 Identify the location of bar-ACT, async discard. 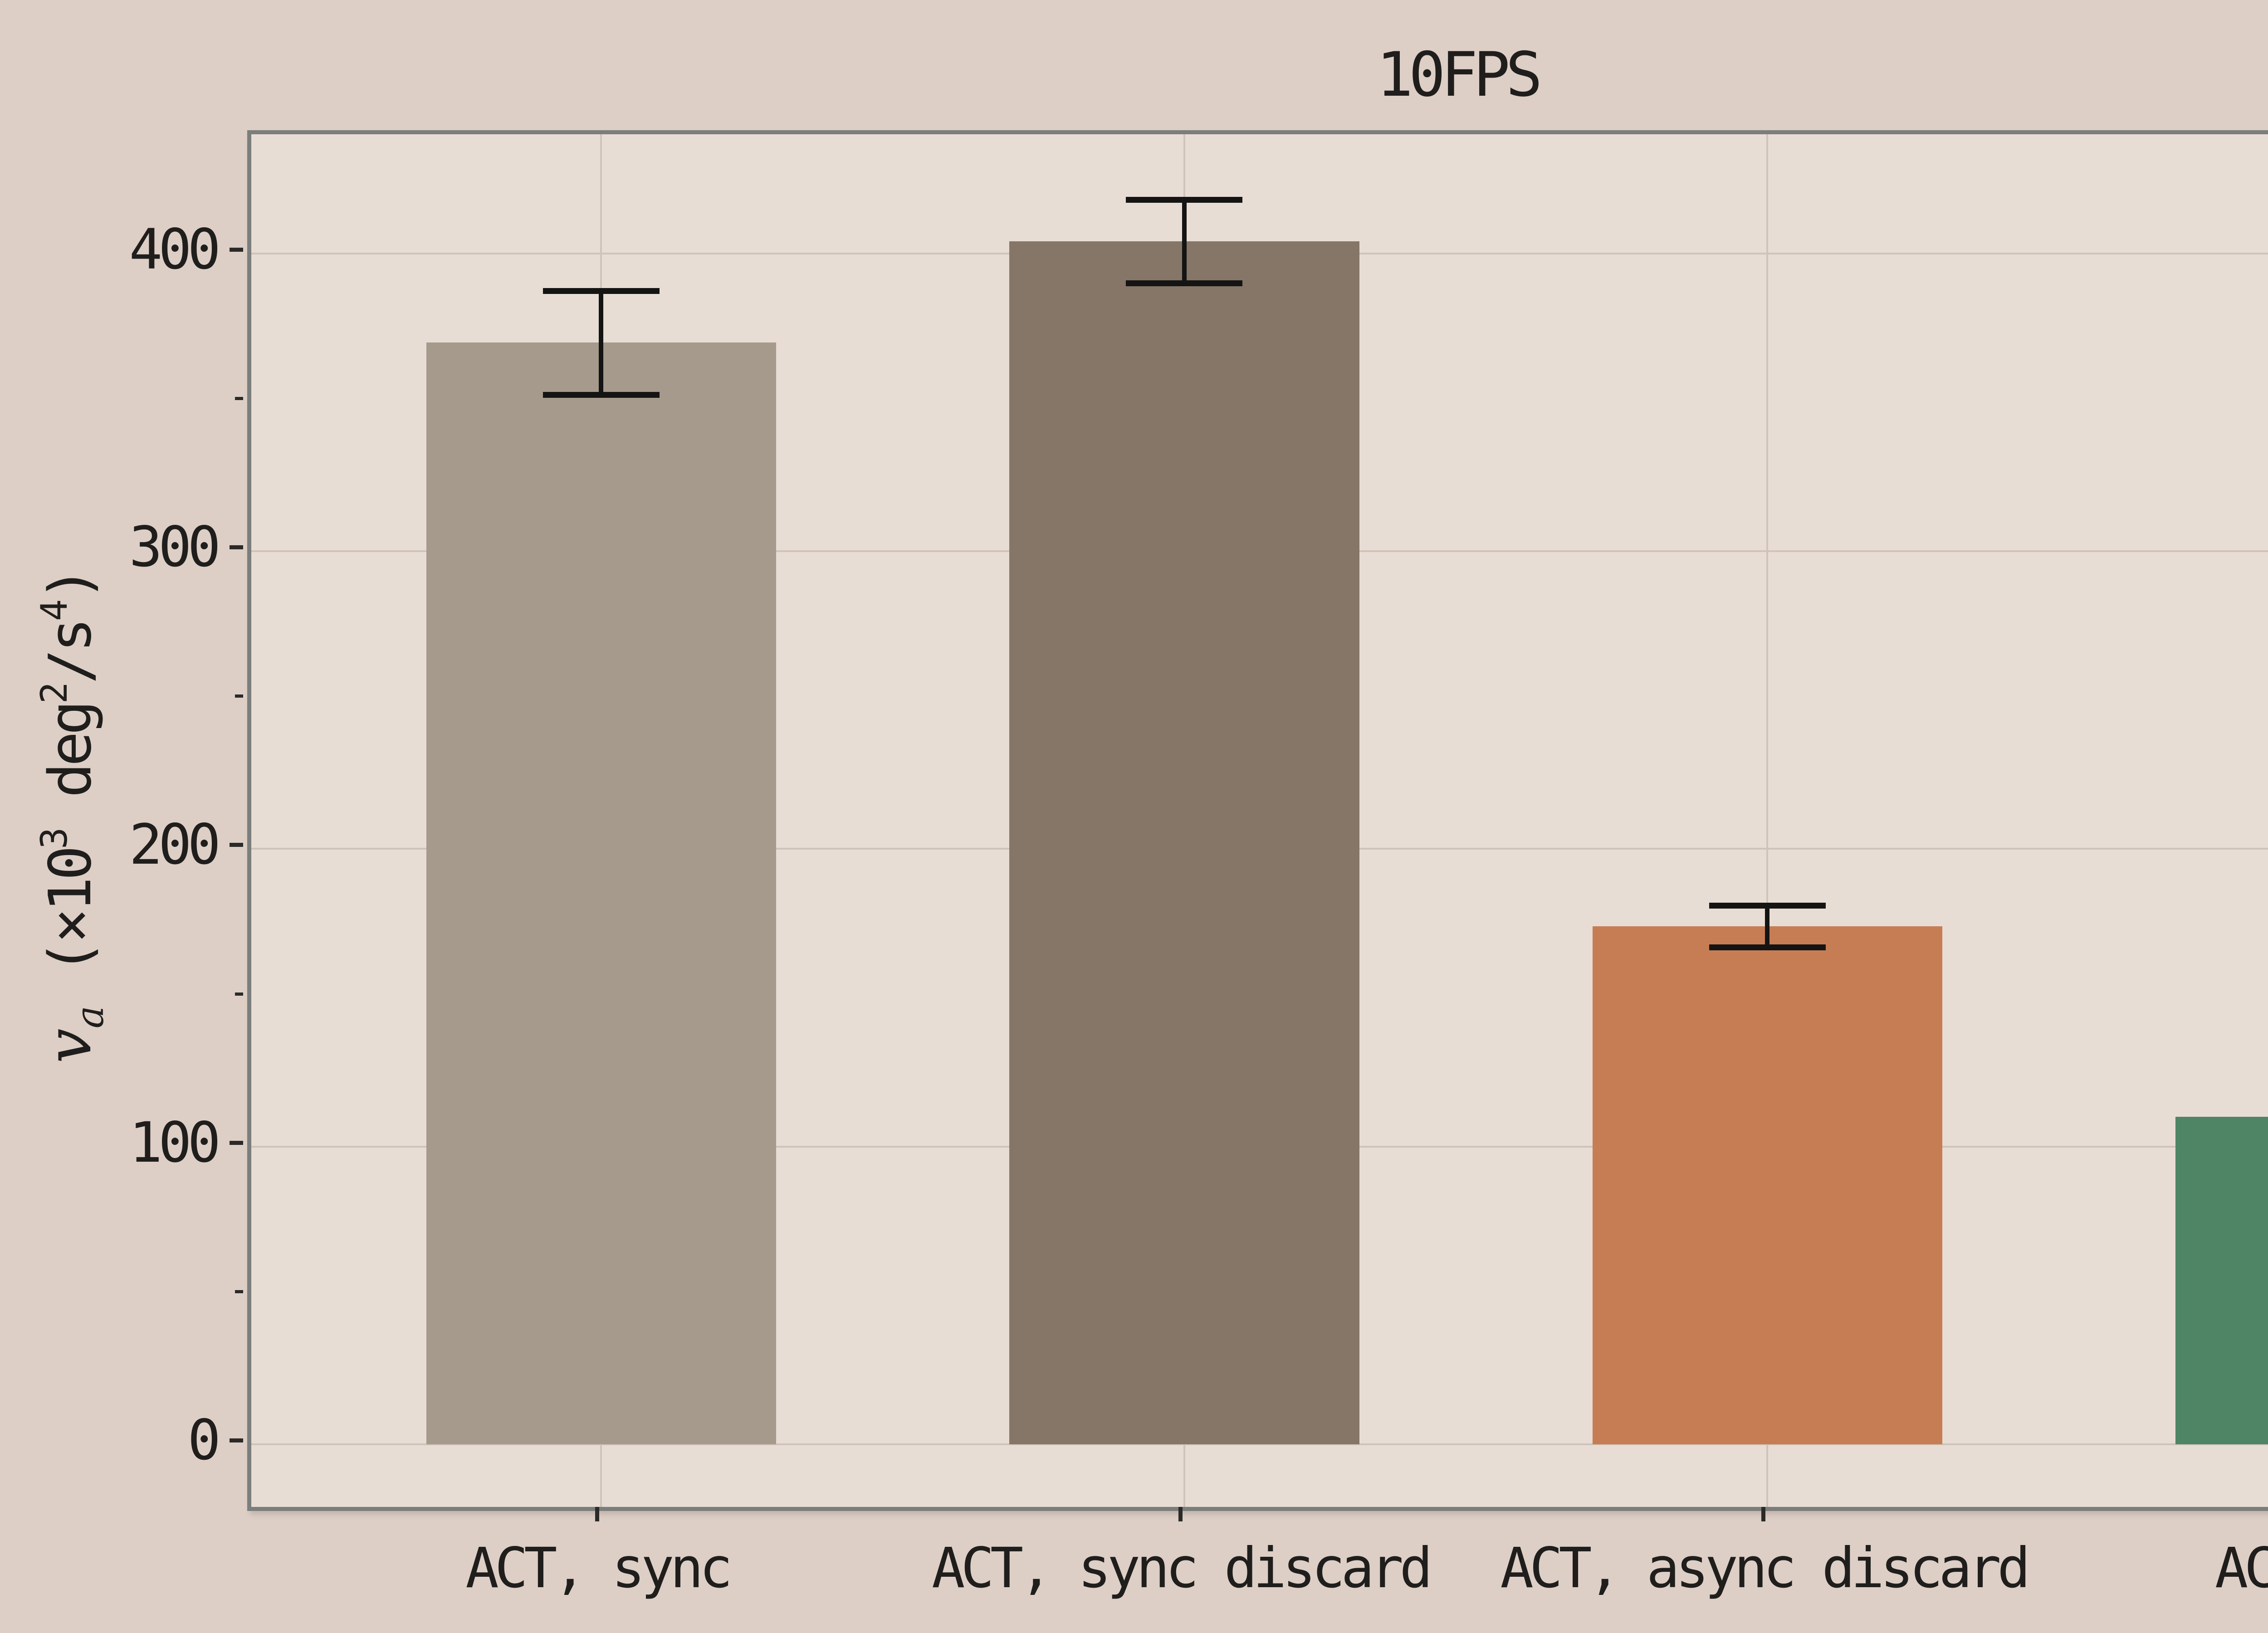
(1768, 1185).